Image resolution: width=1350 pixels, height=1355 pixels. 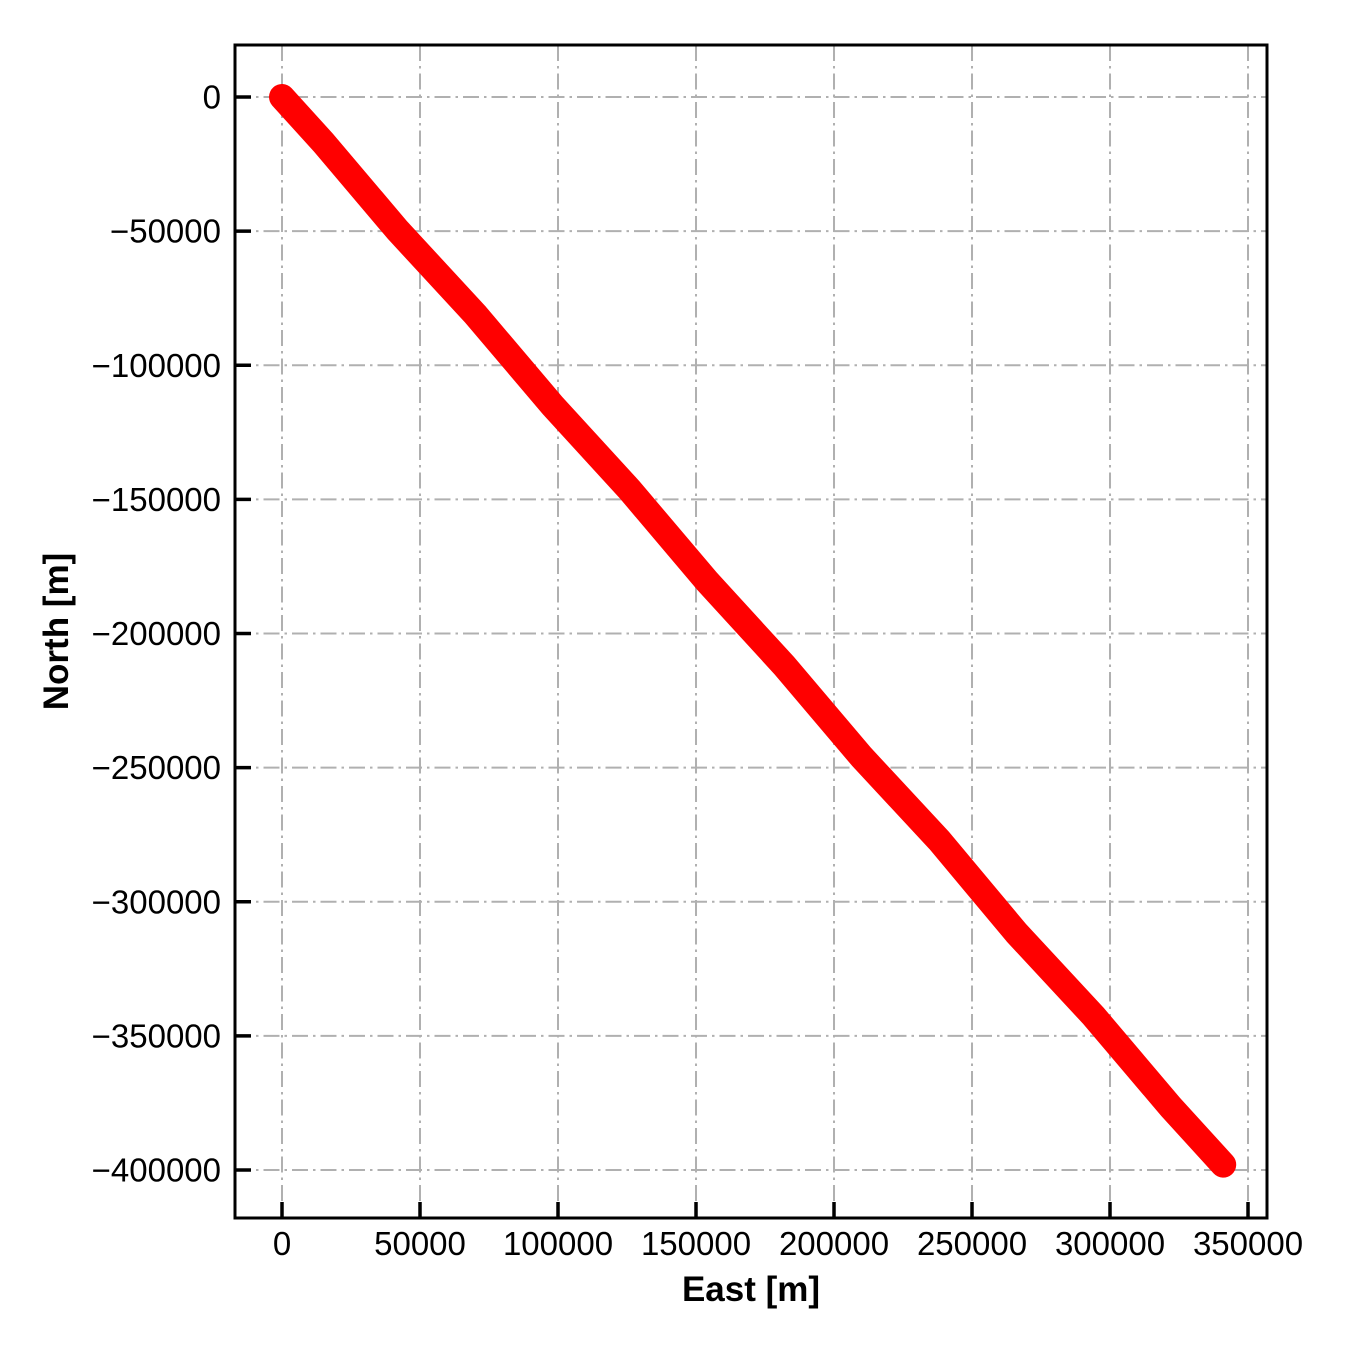 I want to click on x-tick-label: 50000, so click(x=420, y=1243).